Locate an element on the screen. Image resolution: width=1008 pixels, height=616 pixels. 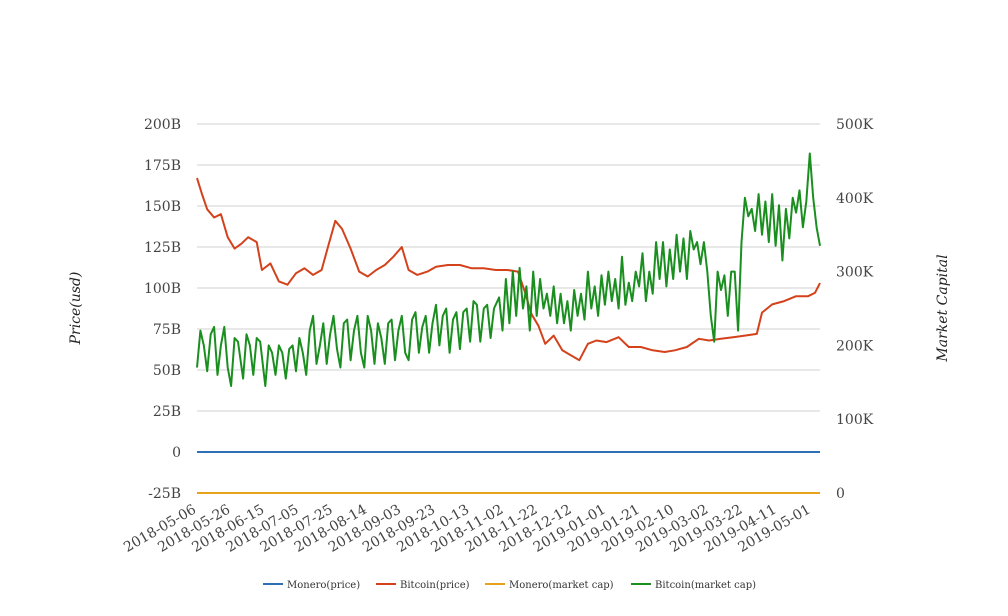
left-tick-label: 50B is located at coordinates (167, 371).